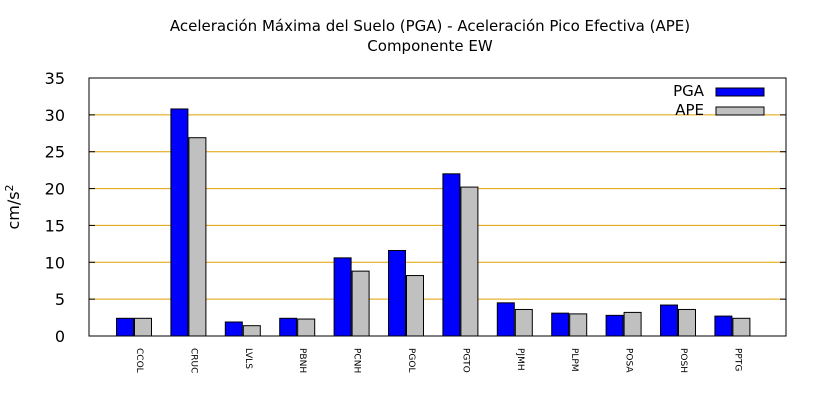 Image resolution: width=820 pixels, height=400 pixels. What do you see at coordinates (55, 78) in the screenshot?
I see `y-tick-label-35: 35` at bounding box center [55, 78].